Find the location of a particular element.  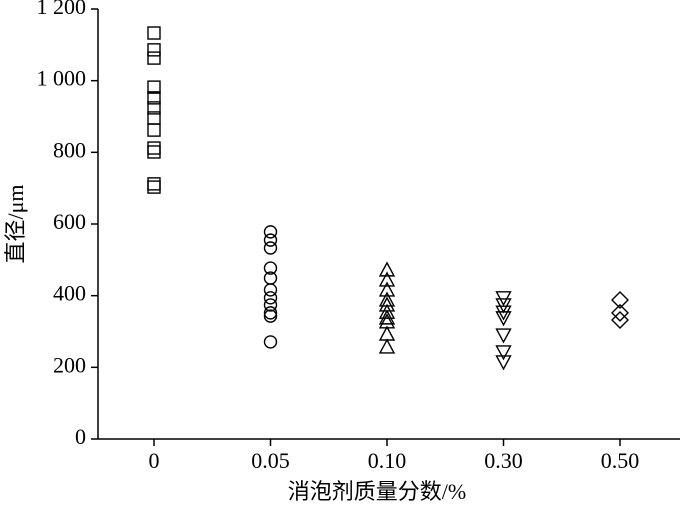

y-axis-label: 直径/μm is located at coordinates (15, 223).